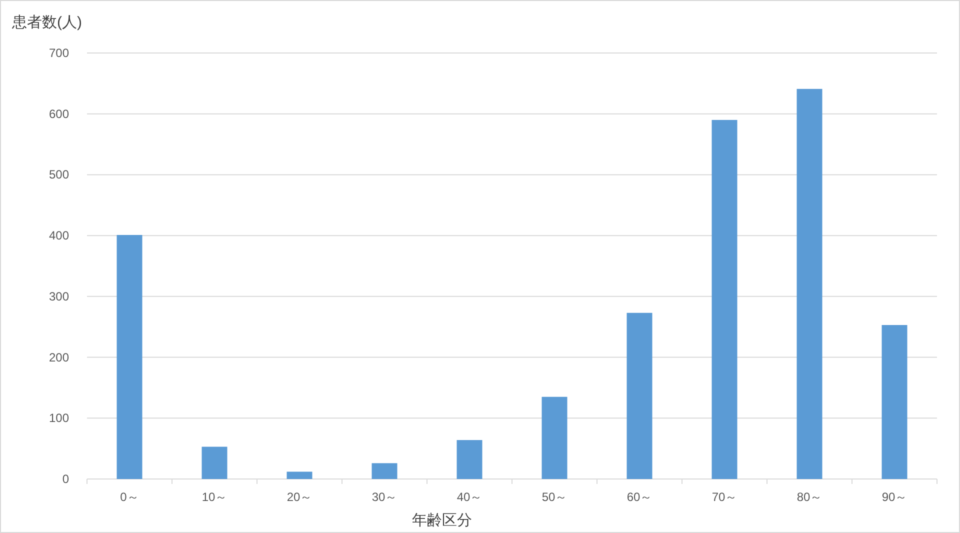  I want to click on x-tick-label: 30～, so click(385, 497).